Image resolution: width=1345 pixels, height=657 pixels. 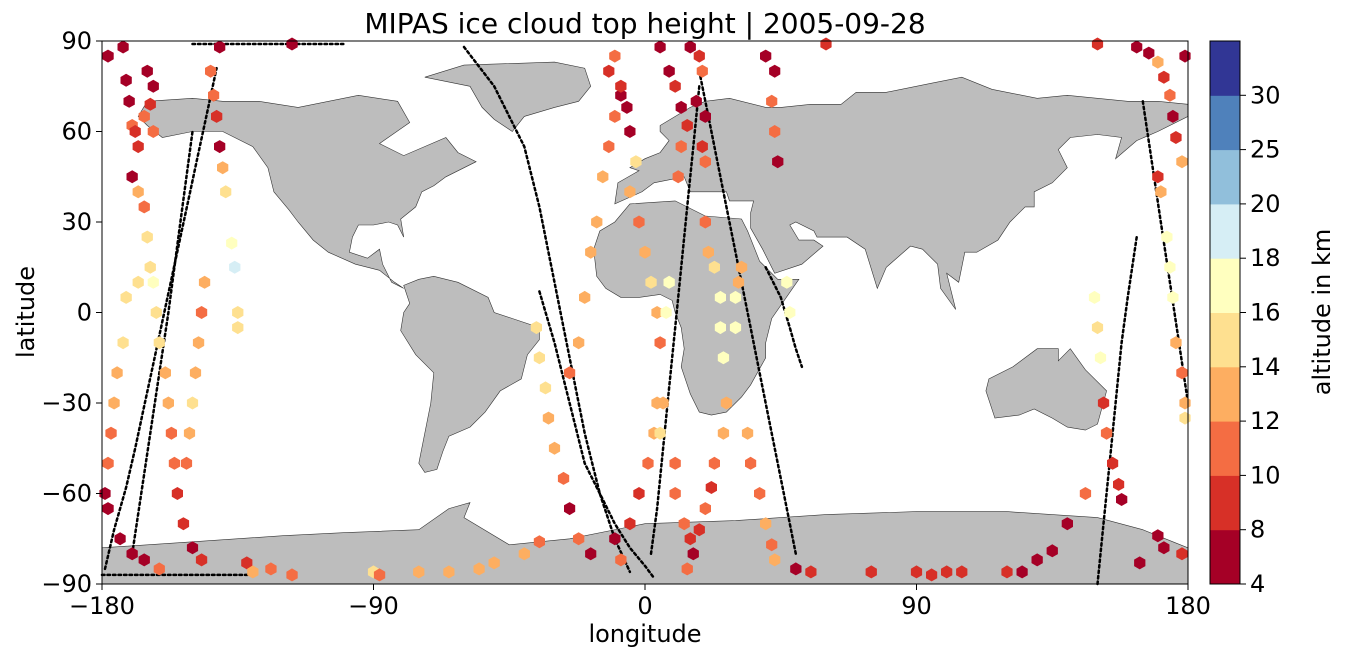 What do you see at coordinates (1265, 204) in the screenshot?
I see `colorbar-tick-label: 20` at bounding box center [1265, 204].